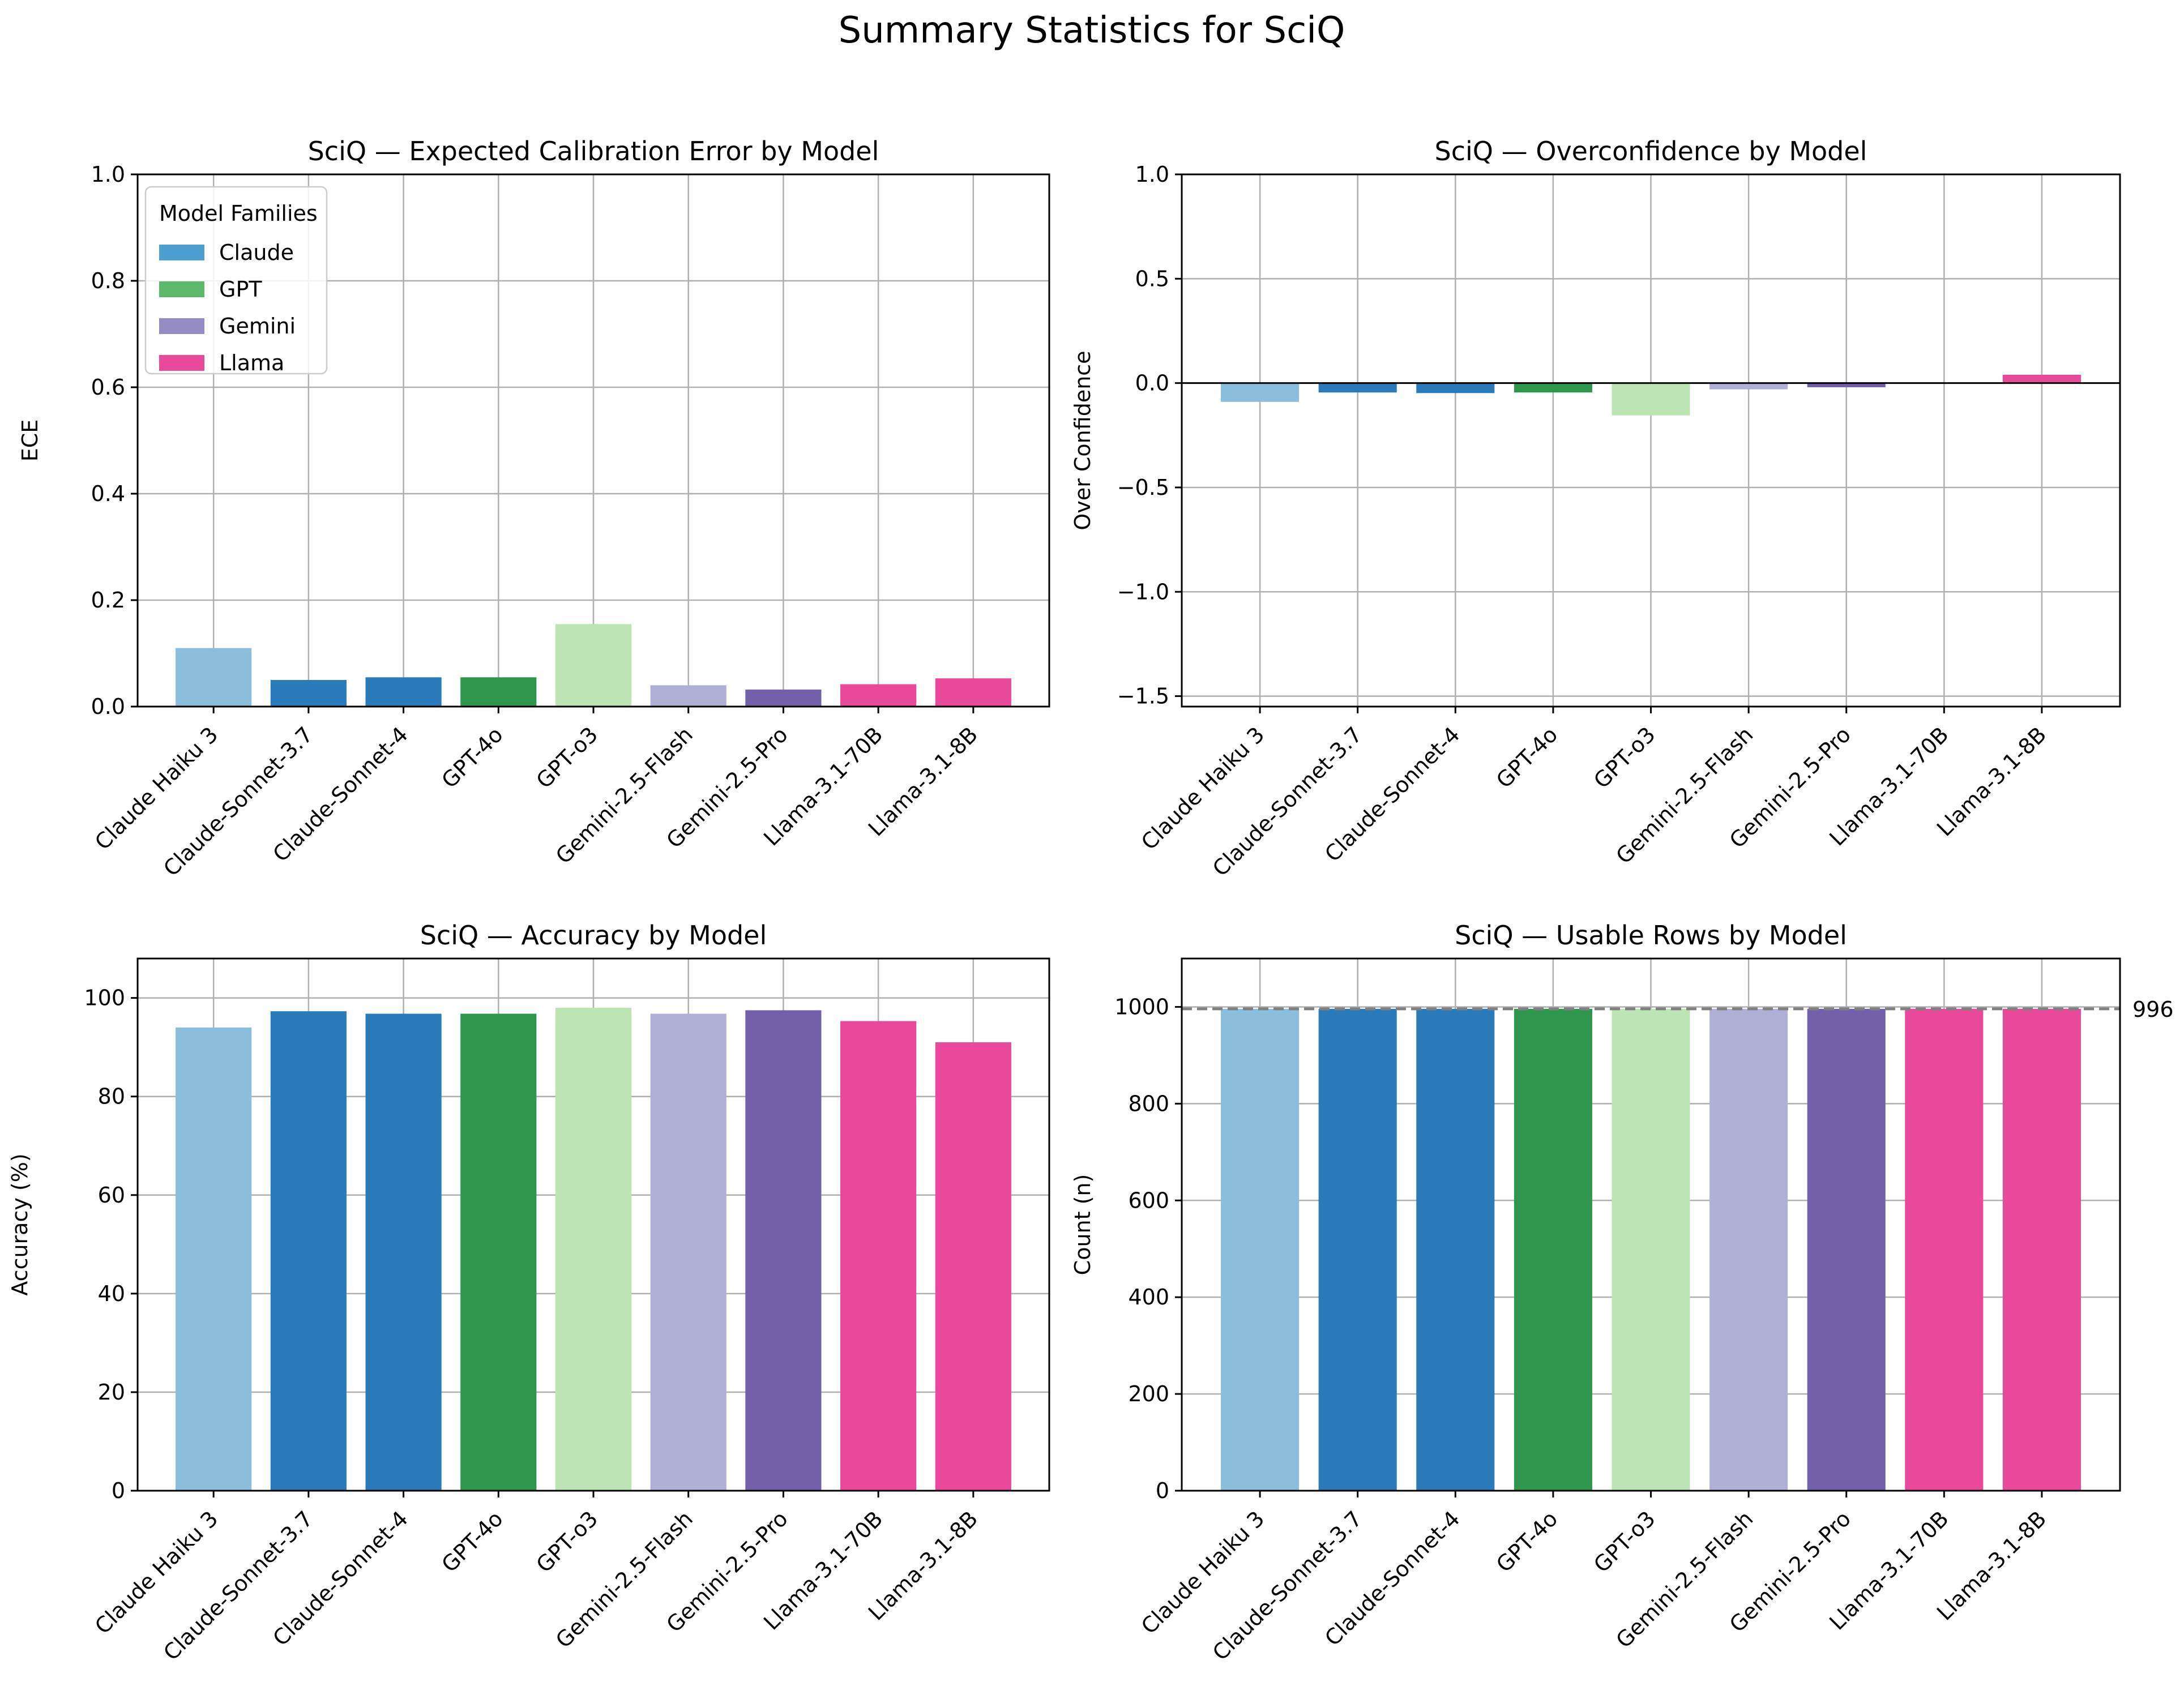 The height and width of the screenshot is (1690, 2184). Describe the element at coordinates (1148, 1248) in the screenshot. I see `chart-4-y-ticks: 0 200 400 600 800 1000` at that location.